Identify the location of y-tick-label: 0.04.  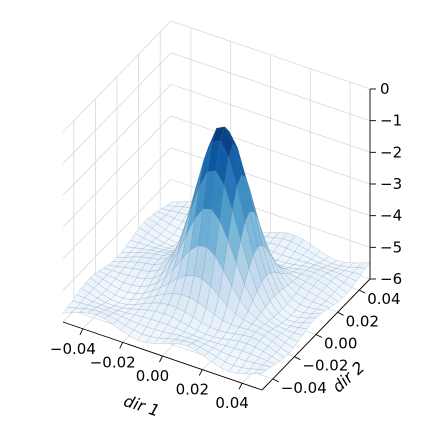
(383, 299).